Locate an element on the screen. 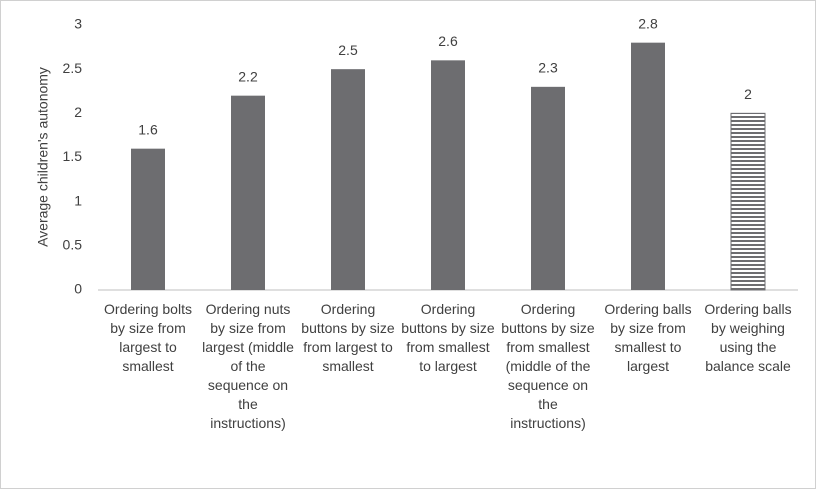  data-label: 2.8 is located at coordinates (648, 23).